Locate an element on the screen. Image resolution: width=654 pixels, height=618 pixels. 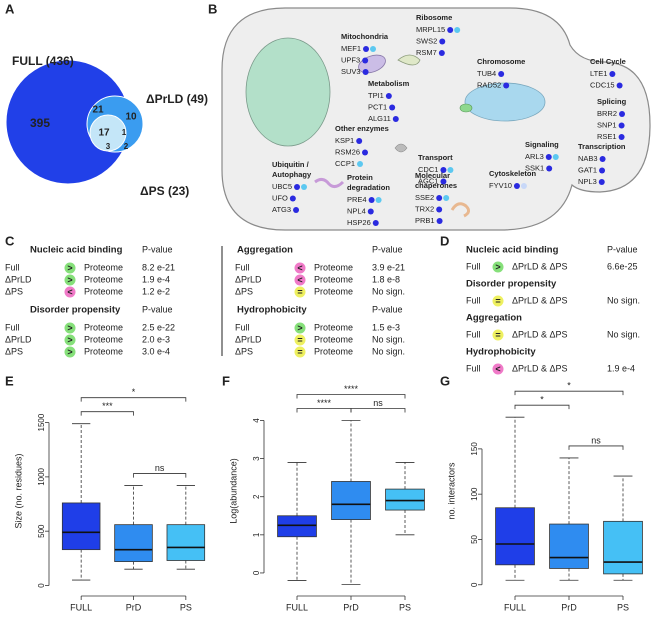
group-title: Protein is located at coordinates (360, 177).